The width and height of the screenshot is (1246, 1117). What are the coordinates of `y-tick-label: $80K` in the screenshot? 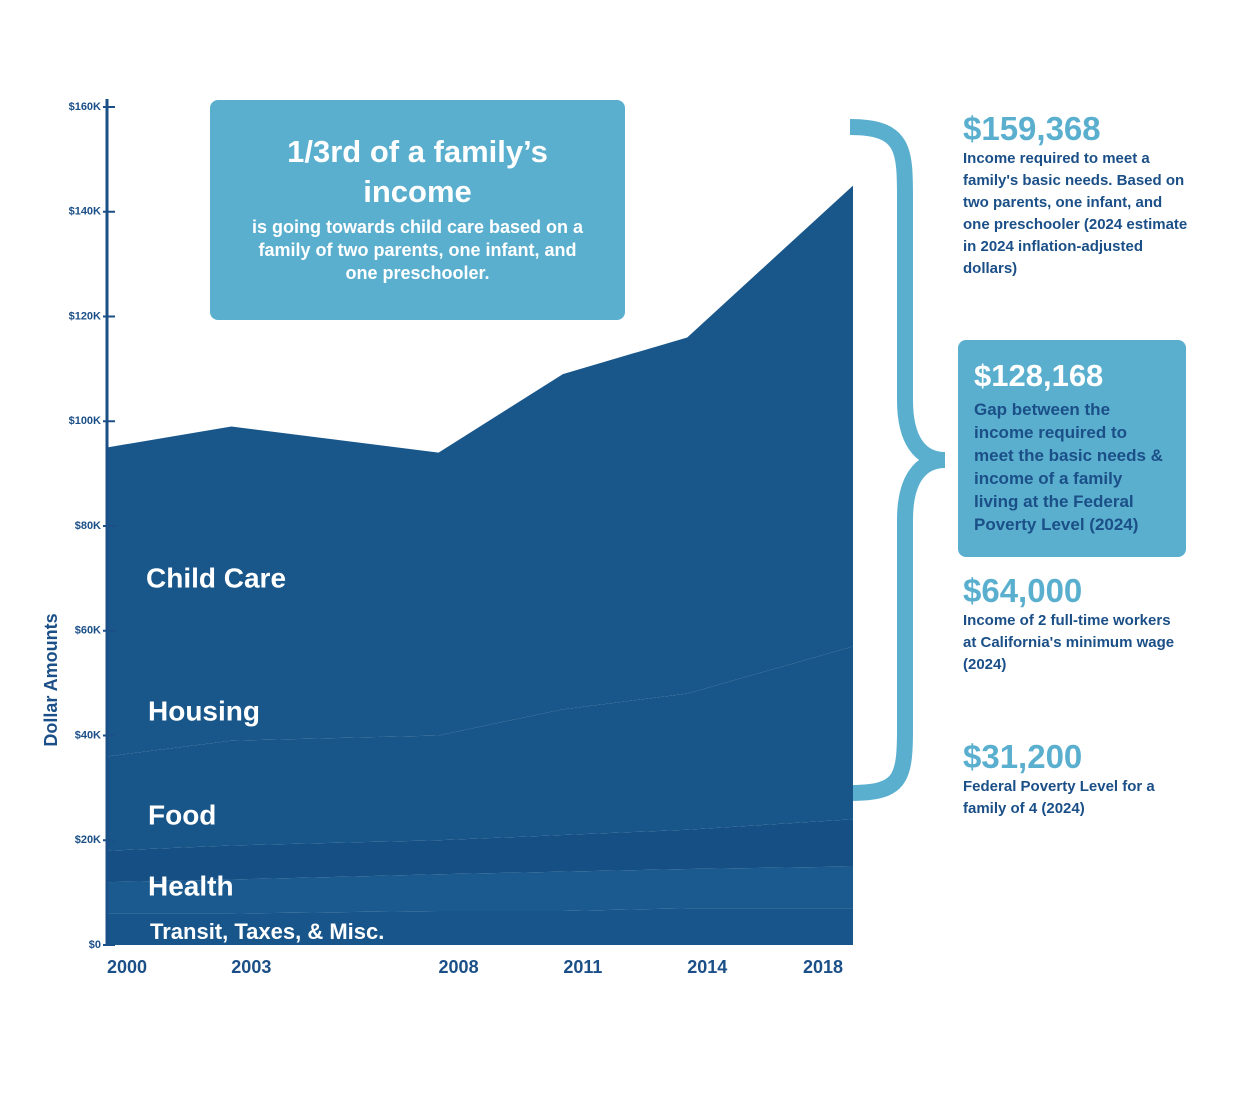 It's located at (88, 526).